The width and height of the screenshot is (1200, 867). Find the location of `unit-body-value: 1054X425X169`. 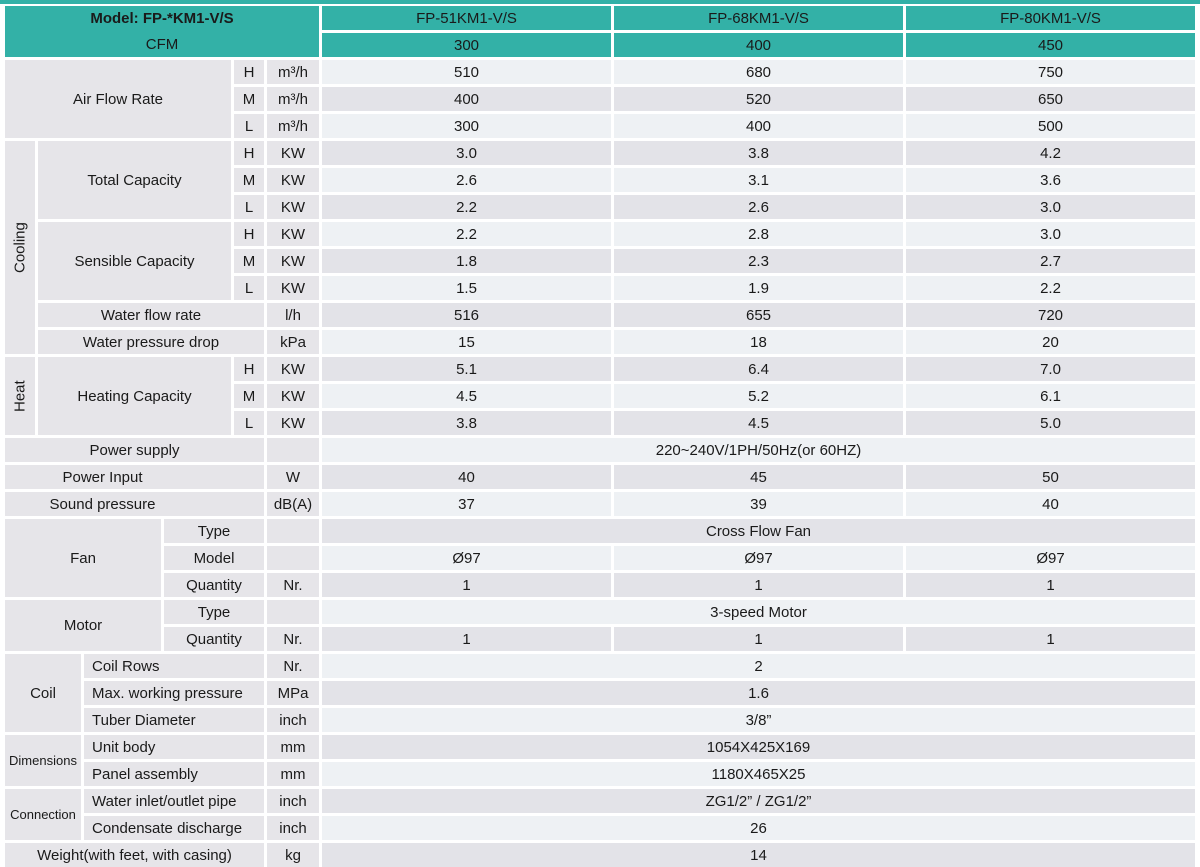

unit-body-value: 1054X425X169 is located at coordinates (758, 747).